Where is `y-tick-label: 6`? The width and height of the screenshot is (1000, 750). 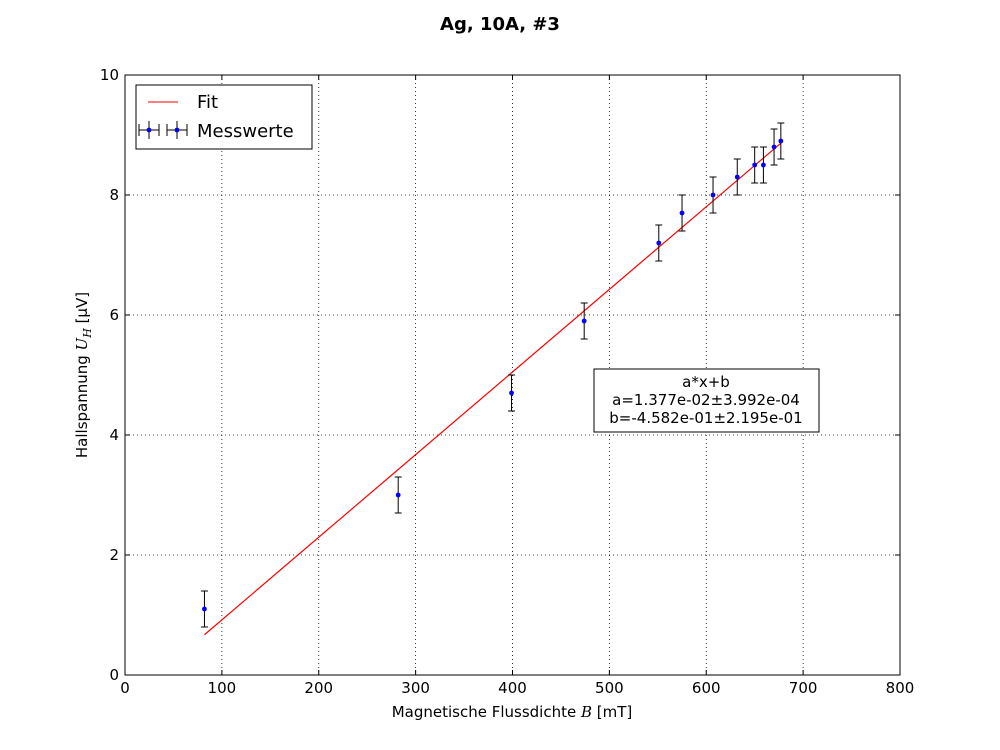 y-tick-label: 6 is located at coordinates (114, 315).